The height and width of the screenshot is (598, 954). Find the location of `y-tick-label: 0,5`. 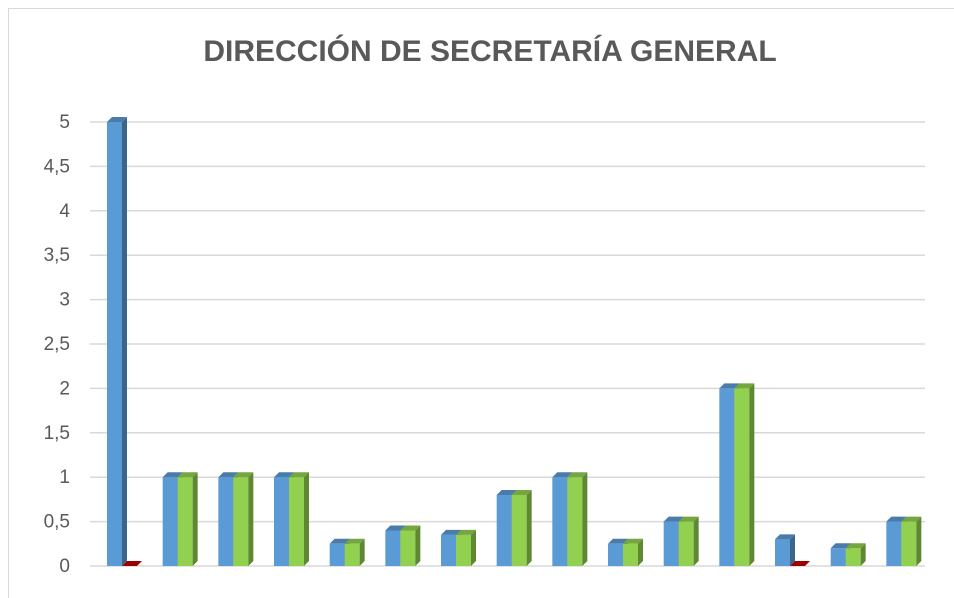

y-tick-label: 0,5 is located at coordinates (57, 522).